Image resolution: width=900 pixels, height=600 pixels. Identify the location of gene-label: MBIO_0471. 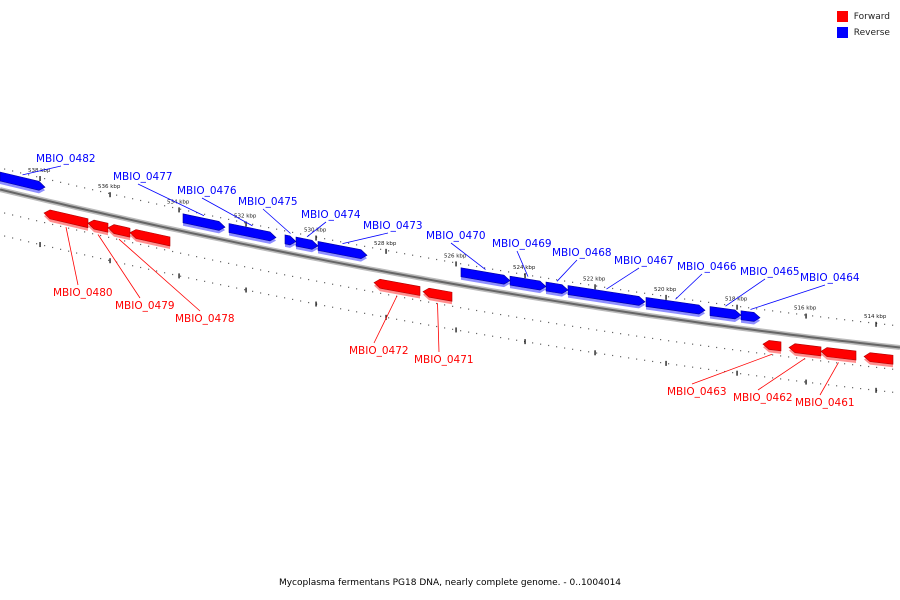
(444, 360).